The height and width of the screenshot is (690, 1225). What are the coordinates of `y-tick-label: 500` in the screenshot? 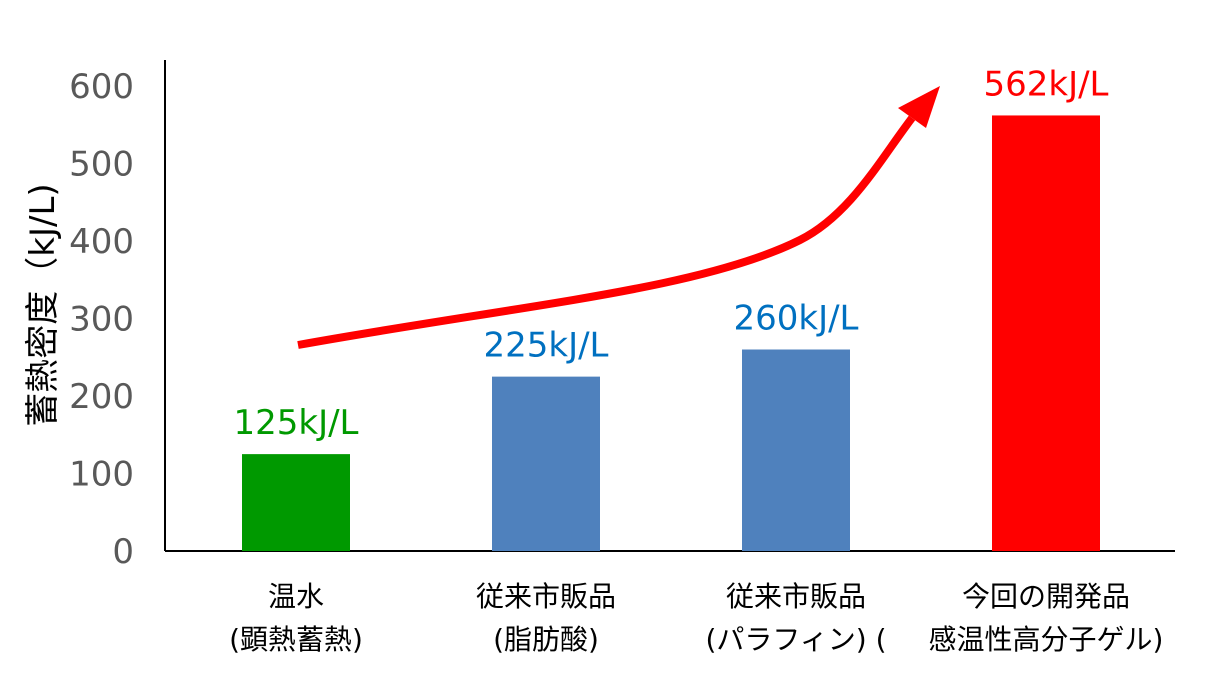 It's located at (101, 165).